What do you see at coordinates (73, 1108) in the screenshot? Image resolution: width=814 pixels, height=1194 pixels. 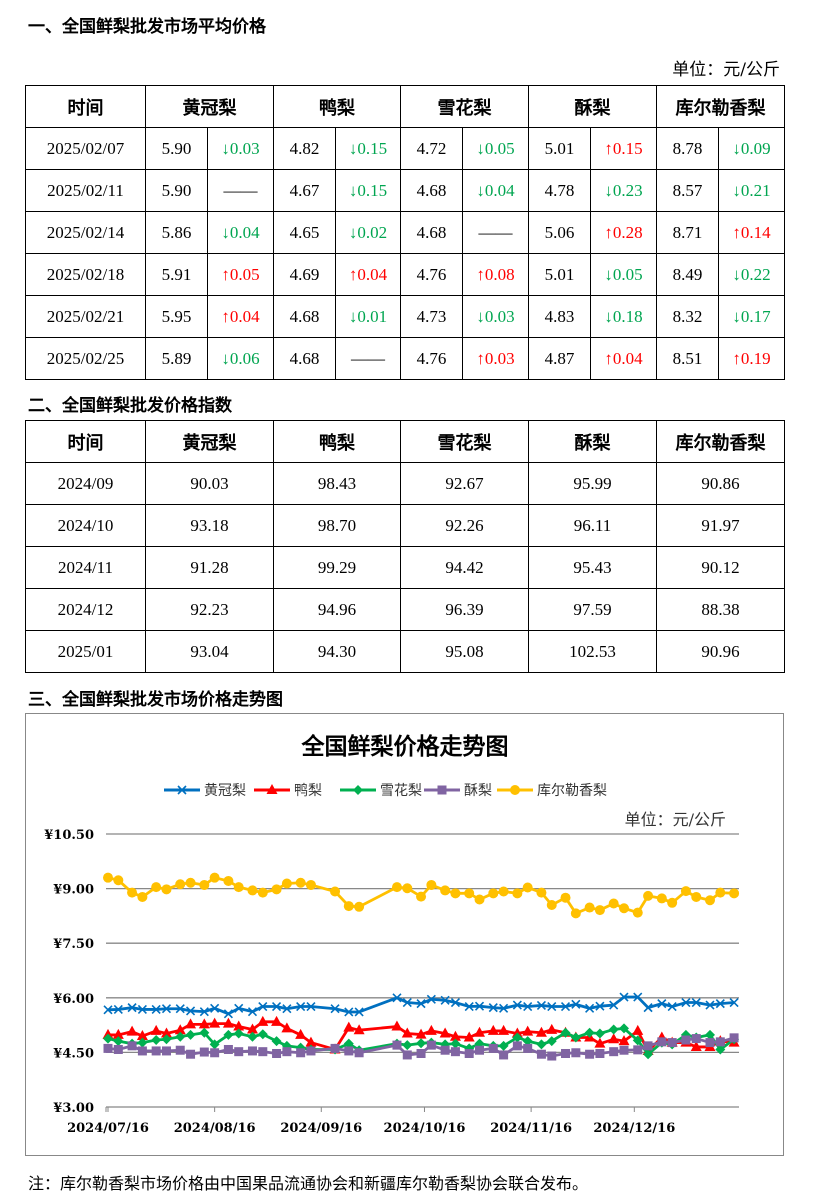 I see `y-tick-label: ¥3.00` at bounding box center [73, 1108].